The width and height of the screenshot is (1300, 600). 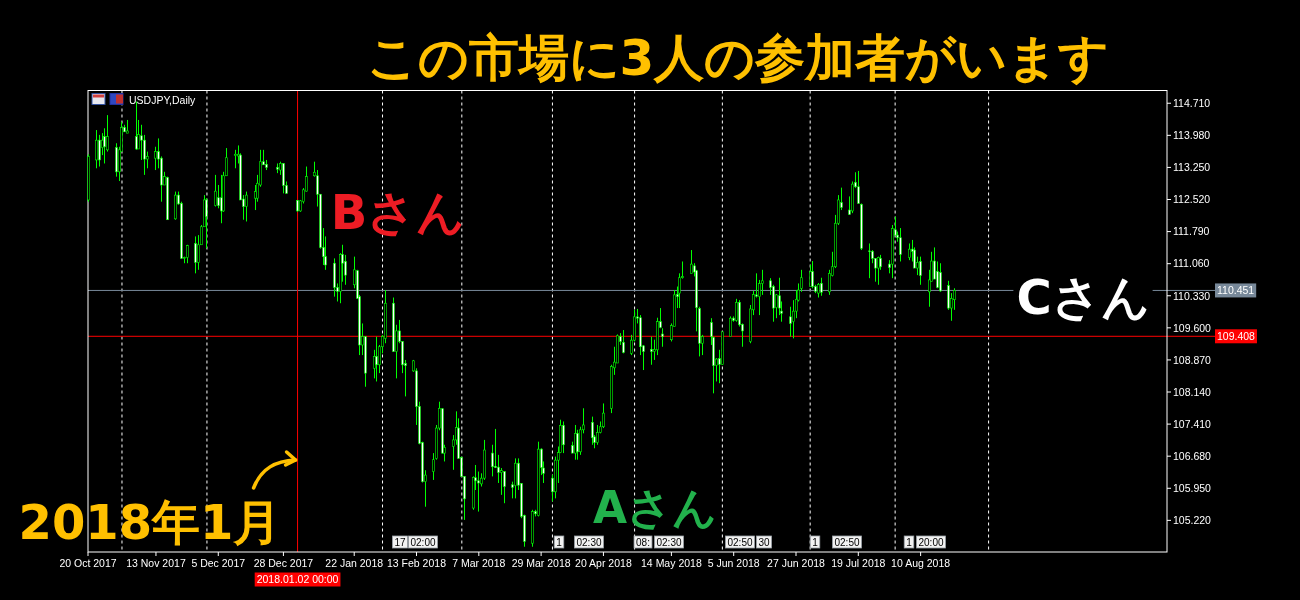 What do you see at coordinates (541, 563) in the screenshot?
I see `x-tick-label: 29 Mar 2018` at bounding box center [541, 563].